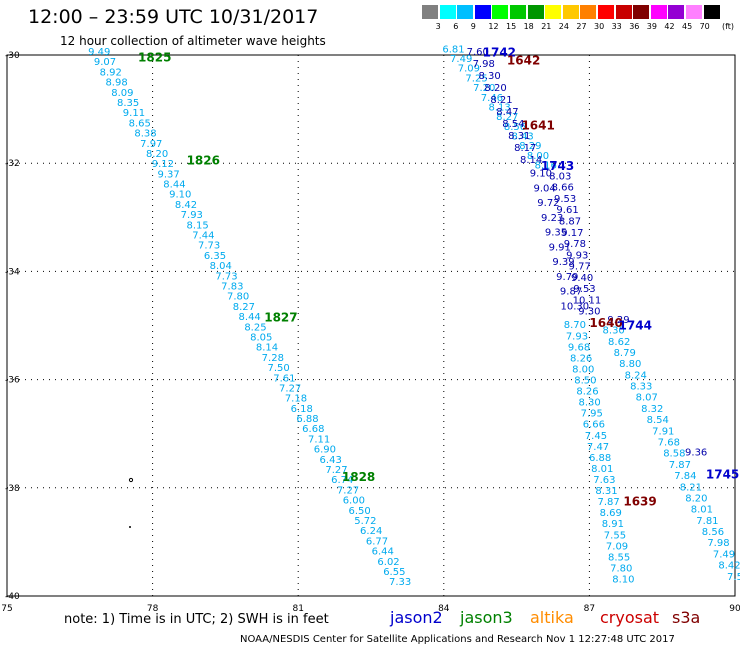  What do you see at coordinates (611, 513) in the screenshot?
I see `swh-value: 8.69` at bounding box center [611, 513].